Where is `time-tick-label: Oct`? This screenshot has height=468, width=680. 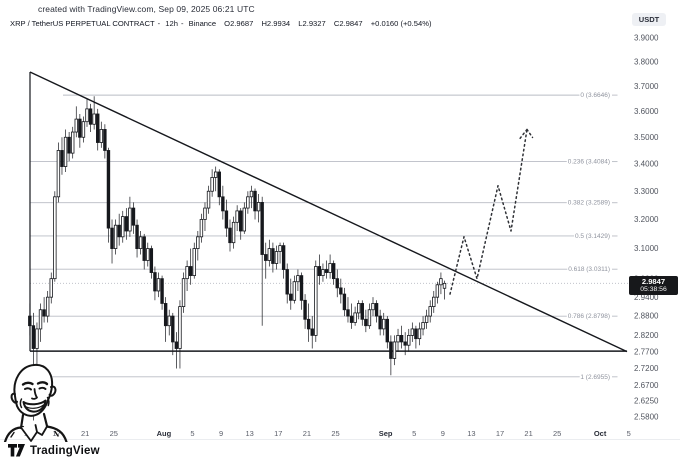
time-tick-label: Oct is located at coordinates (600, 433).